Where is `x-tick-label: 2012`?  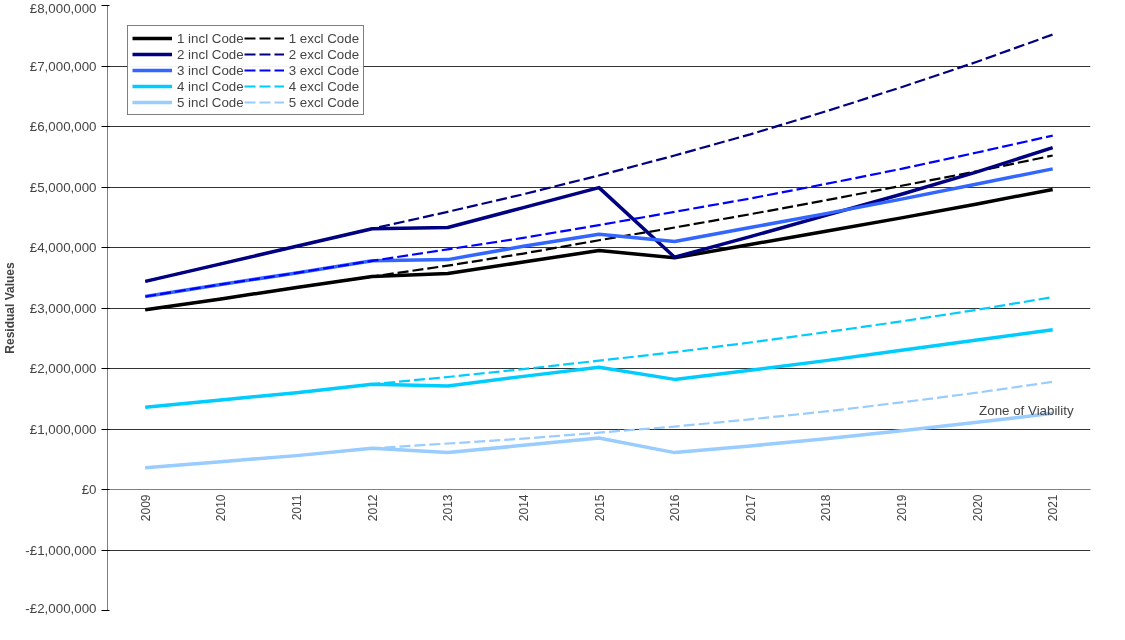
x-tick-label: 2012 is located at coordinates (372, 508).